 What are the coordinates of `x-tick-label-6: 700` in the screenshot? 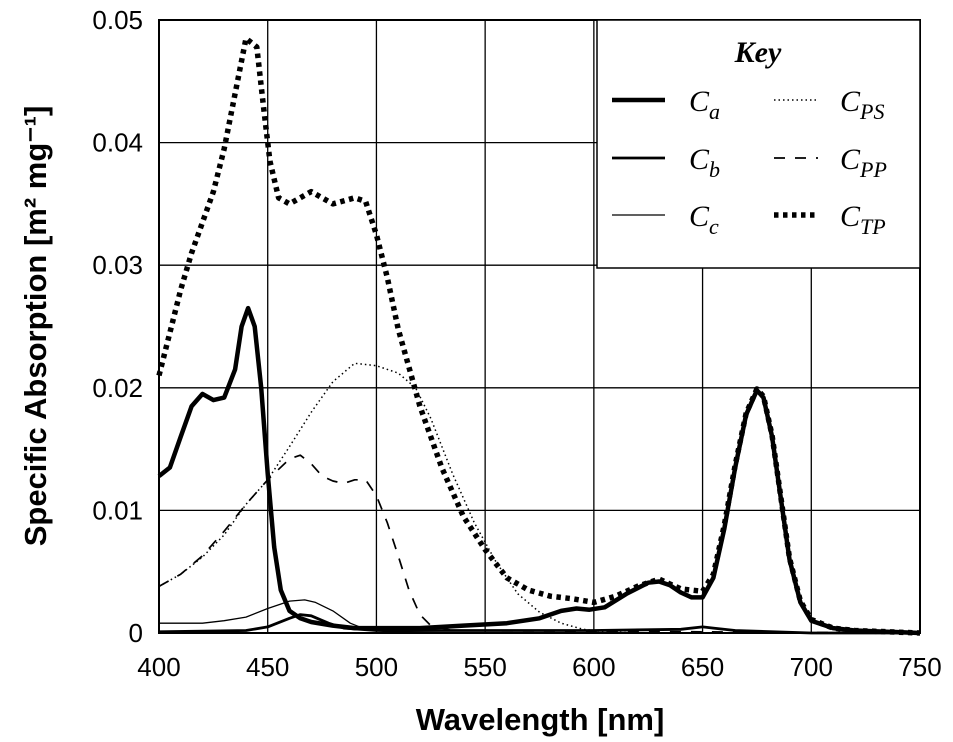 It's located at (811, 667).